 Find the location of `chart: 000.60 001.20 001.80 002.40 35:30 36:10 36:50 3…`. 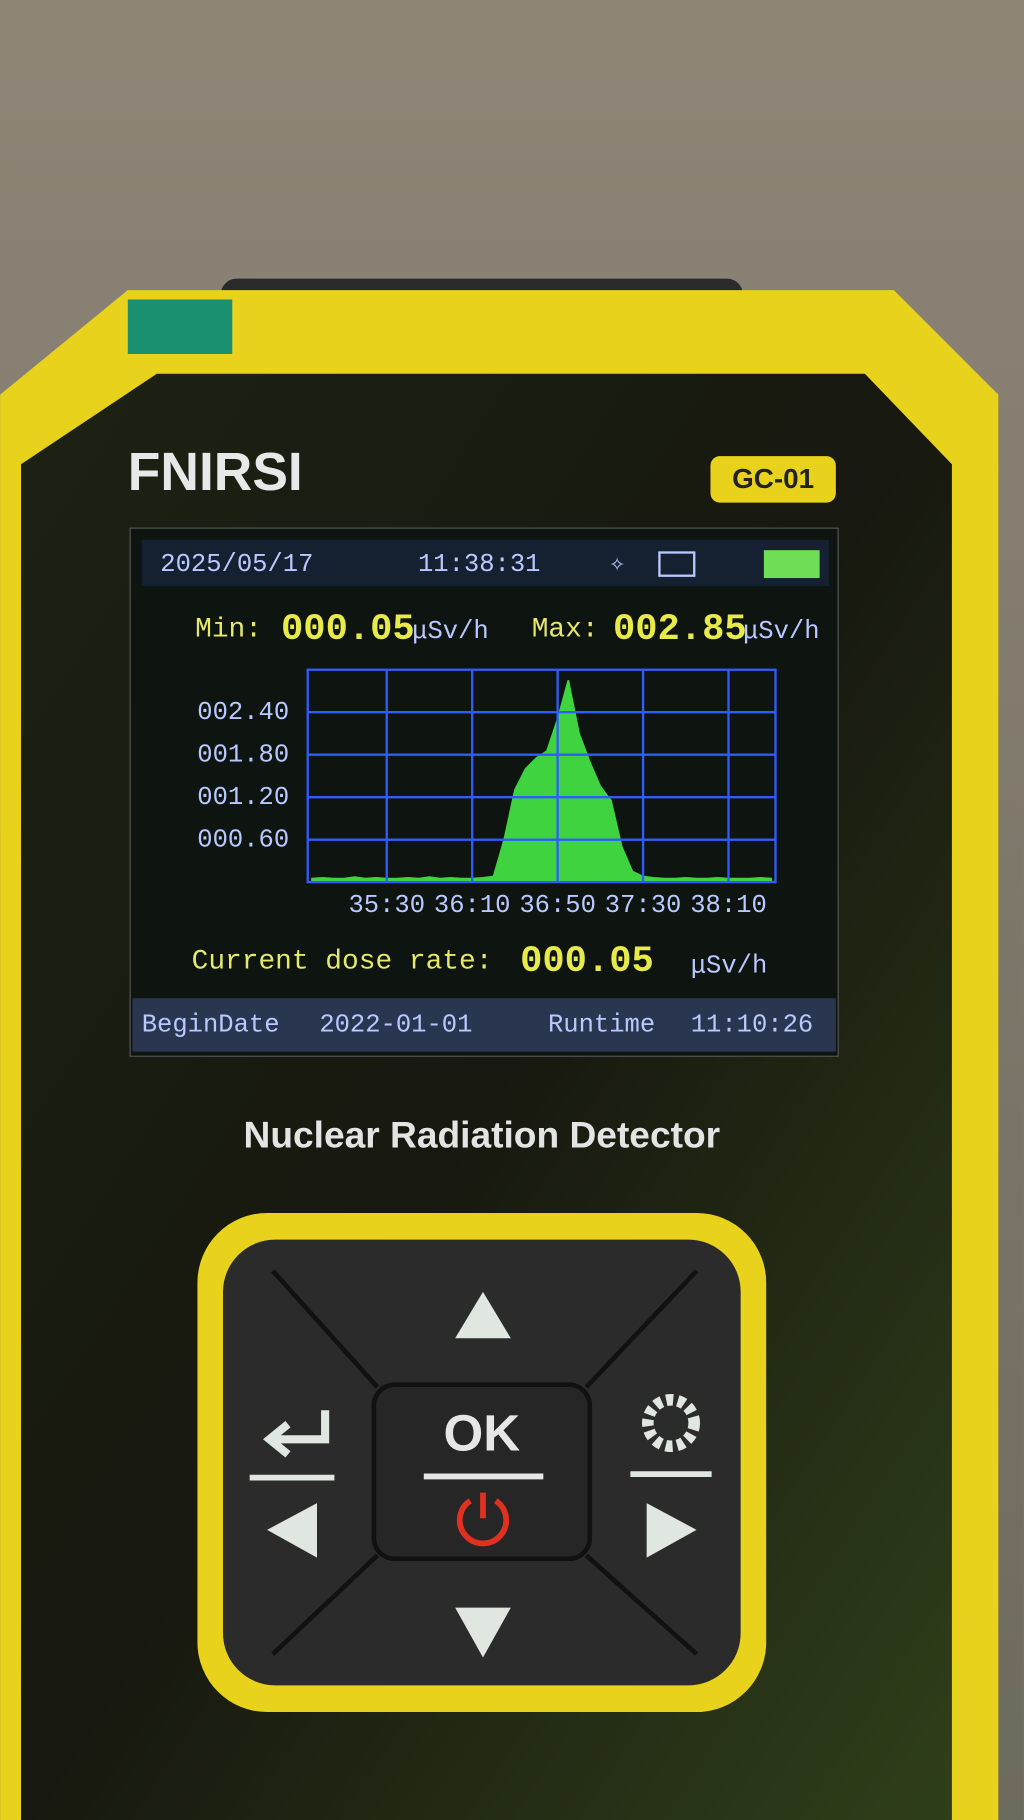

chart: 000.60 001.20 001.80 002.40 35:30 36:10 36:50 3… is located at coordinates (487, 794).